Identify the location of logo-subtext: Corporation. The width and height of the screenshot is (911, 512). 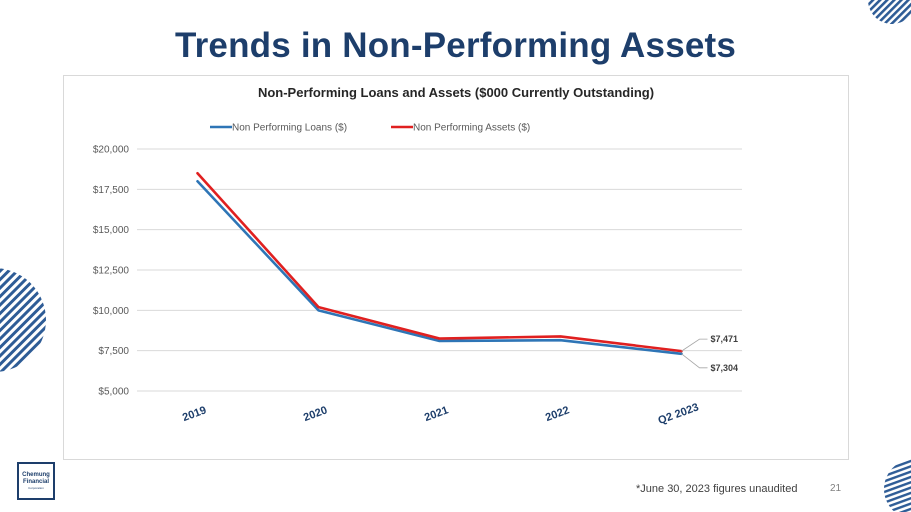
(36, 488).